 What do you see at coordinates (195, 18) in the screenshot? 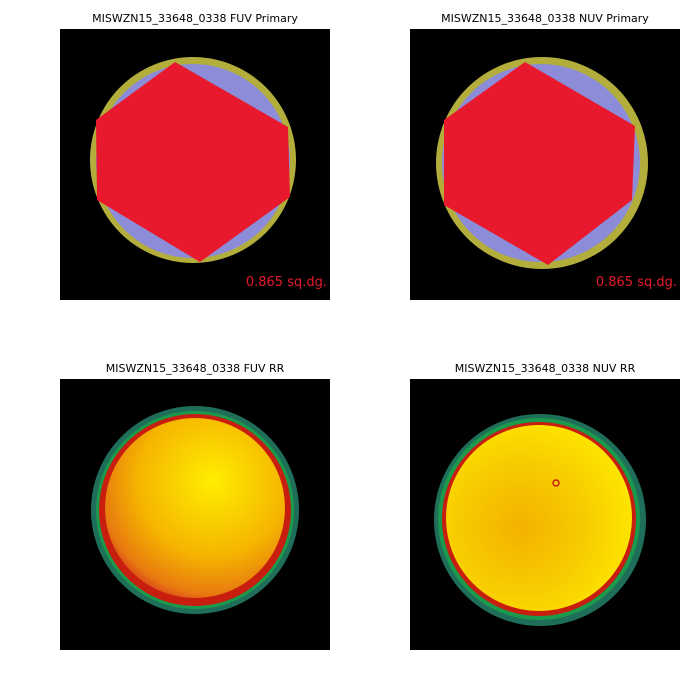
I see `panel-title: MISWZN15_33648_0338 FUV Primary` at bounding box center [195, 18].